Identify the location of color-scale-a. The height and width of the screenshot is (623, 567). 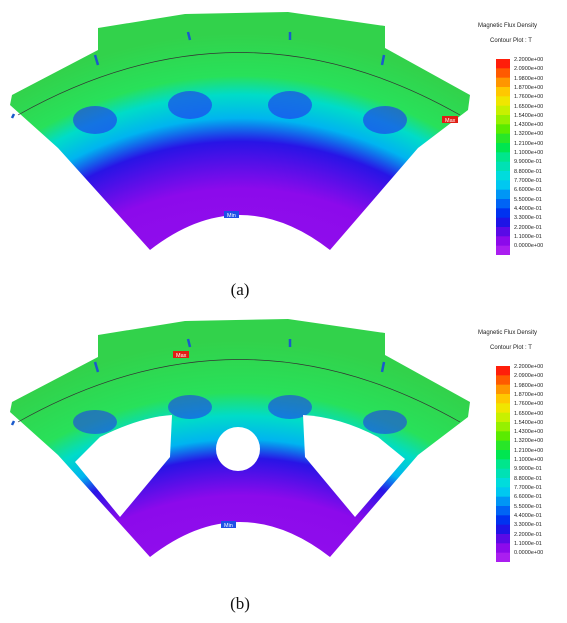
(503, 157).